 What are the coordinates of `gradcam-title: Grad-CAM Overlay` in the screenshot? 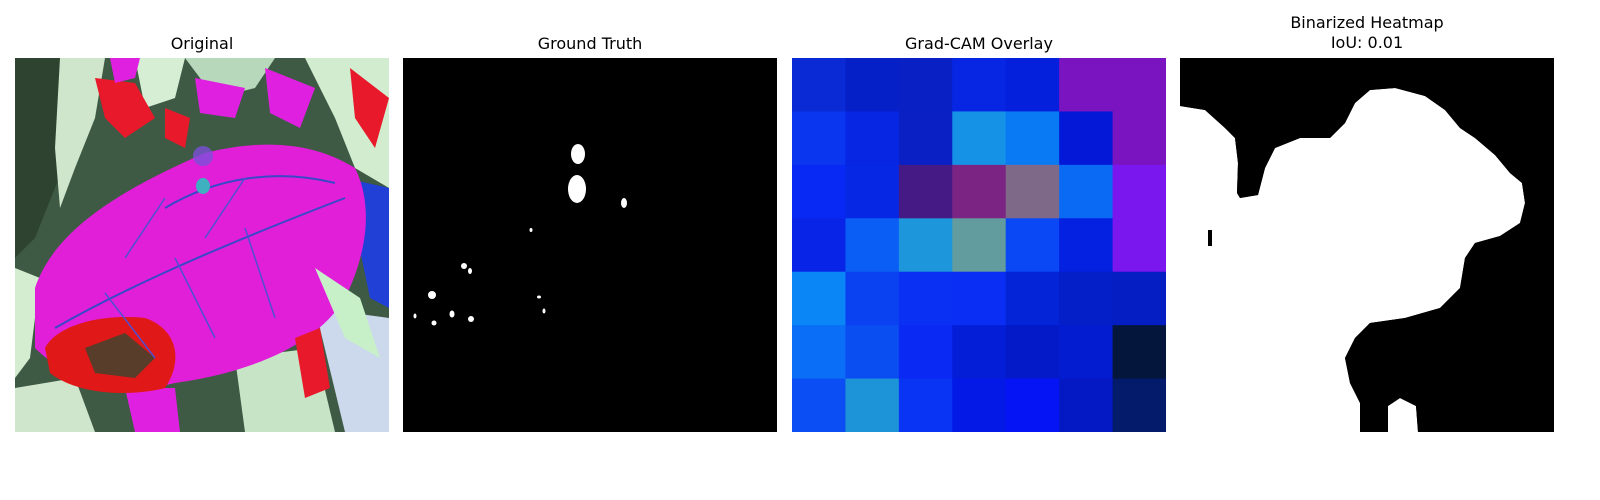 It's located at (979, 43).